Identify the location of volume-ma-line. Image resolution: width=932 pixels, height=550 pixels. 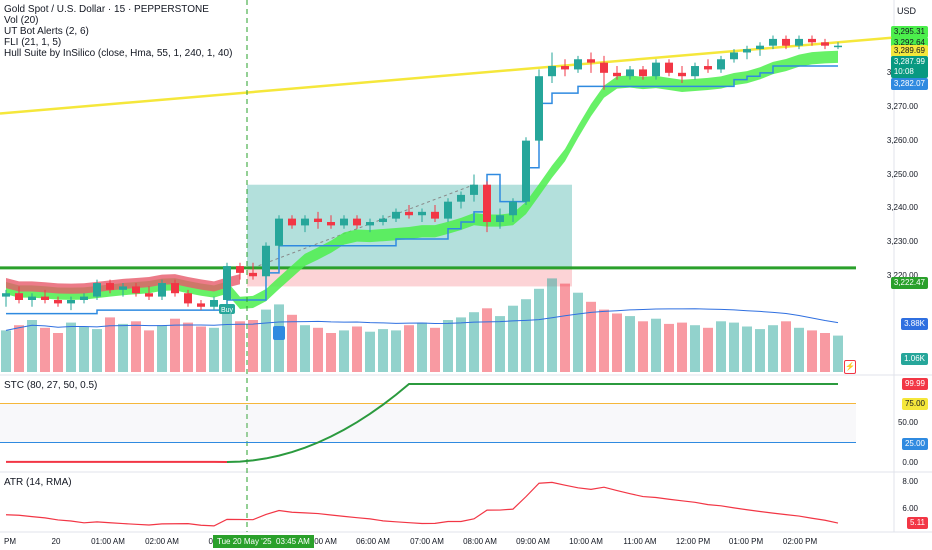
(422, 319).